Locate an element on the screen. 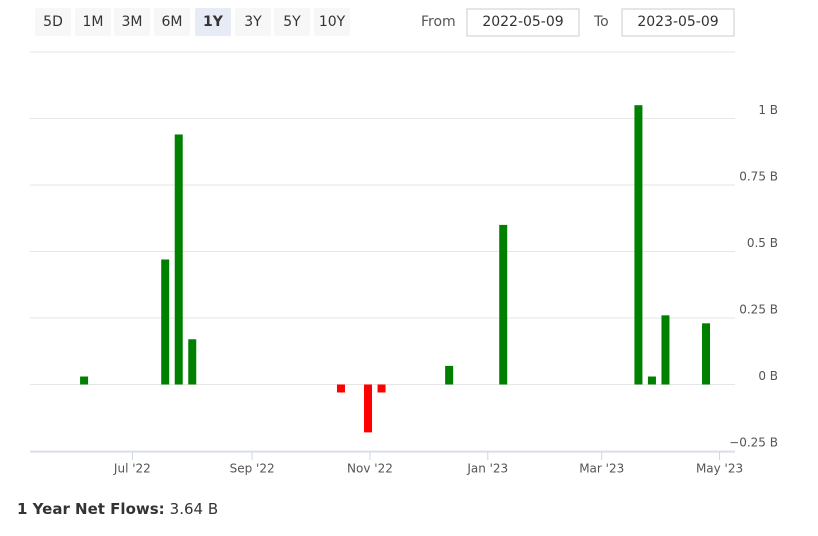 This screenshot has height=536, width=818. range-button-label: 3M is located at coordinates (132, 22).